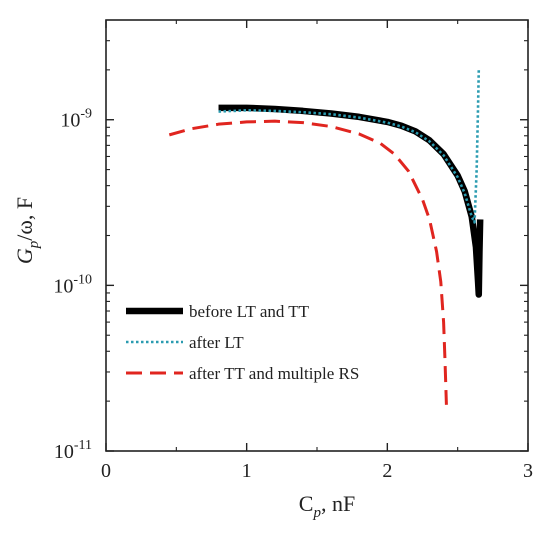 Image resolution: width=550 pixels, height=533 pixels. I want to click on x-axis-label: Cp, nF, so click(327, 506).